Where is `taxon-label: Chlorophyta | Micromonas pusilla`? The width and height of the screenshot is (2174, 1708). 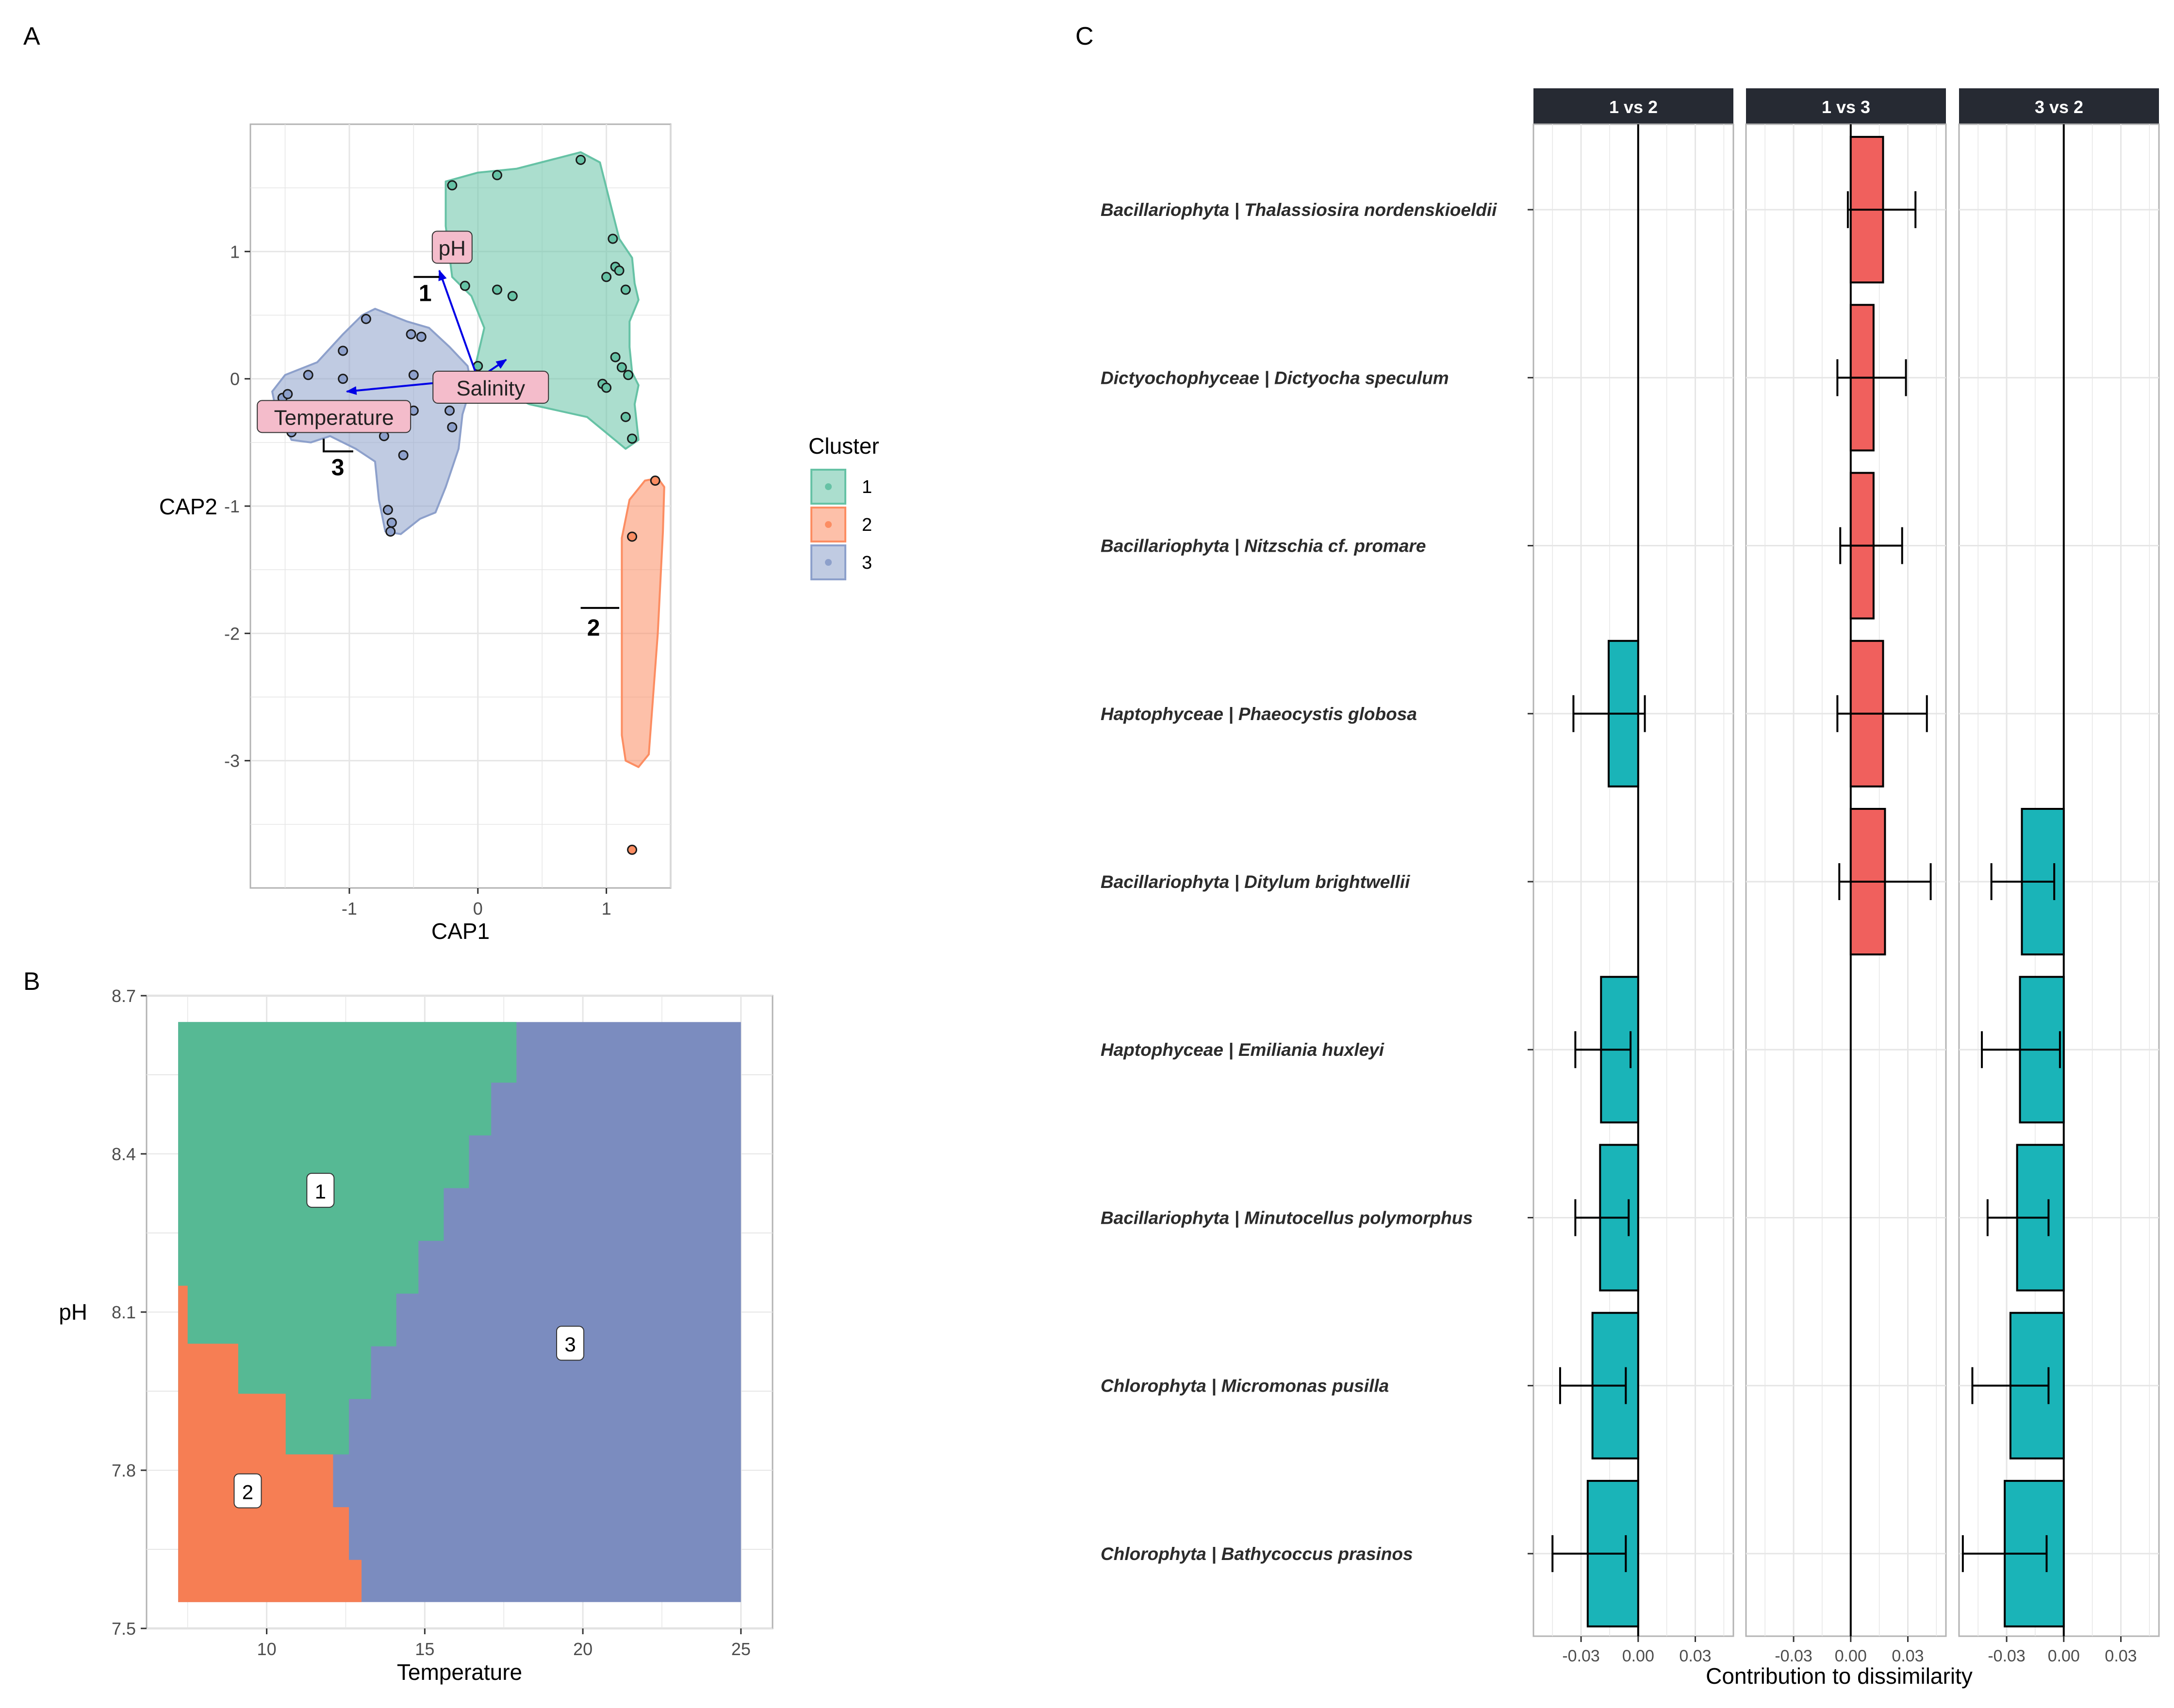
taxon-label: Chlorophyta | Micromonas pusilla is located at coordinates (1245, 1386).